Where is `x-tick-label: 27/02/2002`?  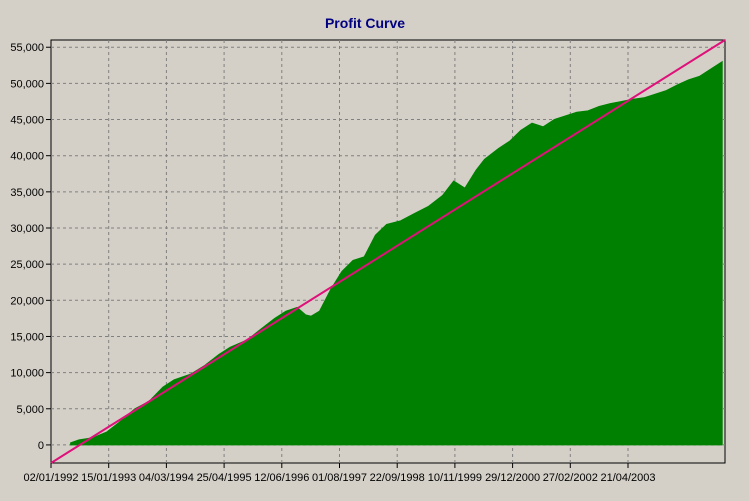
x-tick-label: 27/02/2002 is located at coordinates (570, 478).